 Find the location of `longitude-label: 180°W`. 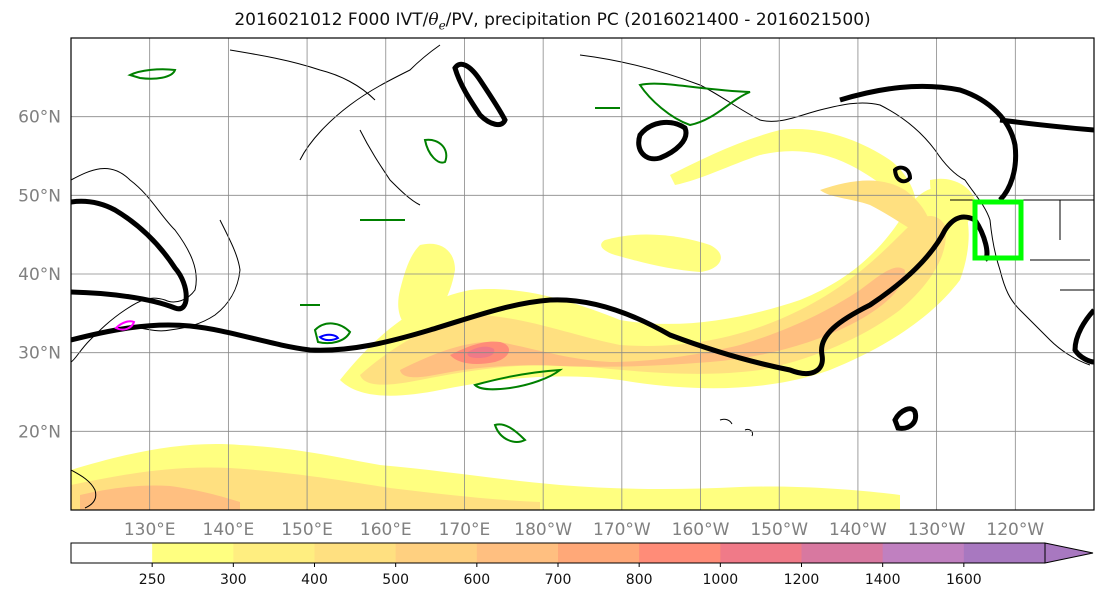

longitude-label: 180°W is located at coordinates (543, 530).